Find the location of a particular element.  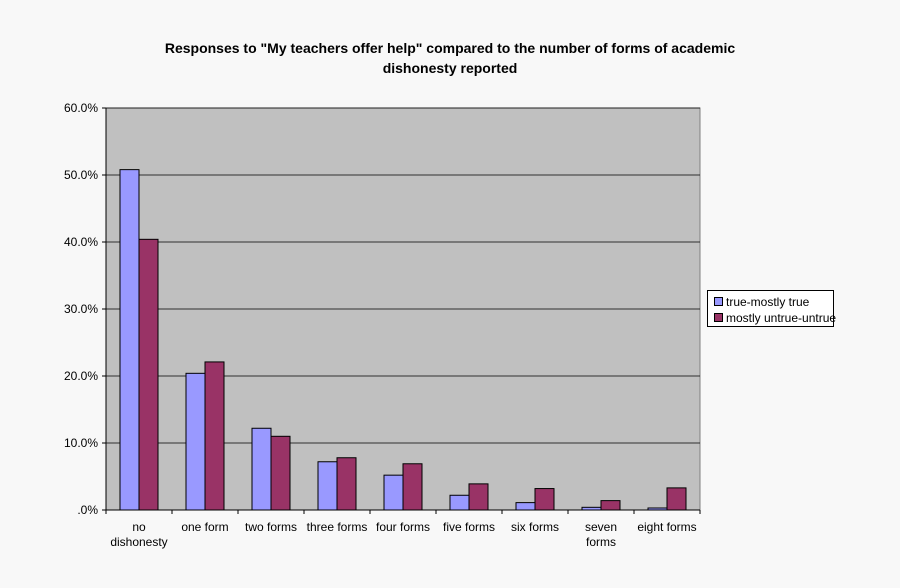

x-tick-label: eight forms is located at coordinates (666, 527).